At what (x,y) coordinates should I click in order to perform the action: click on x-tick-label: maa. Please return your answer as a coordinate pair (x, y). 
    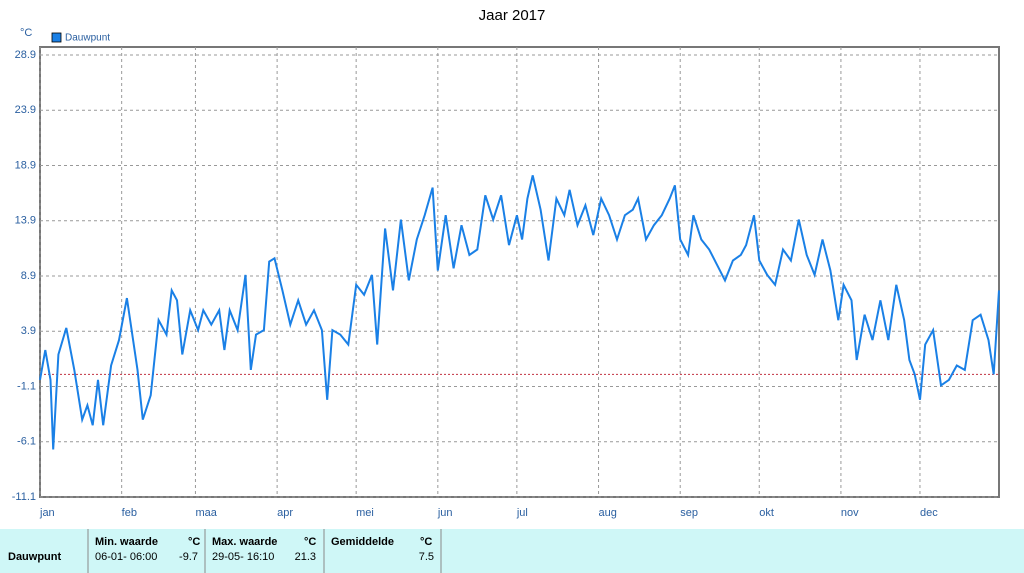
    Looking at the image, I should click on (206, 513).